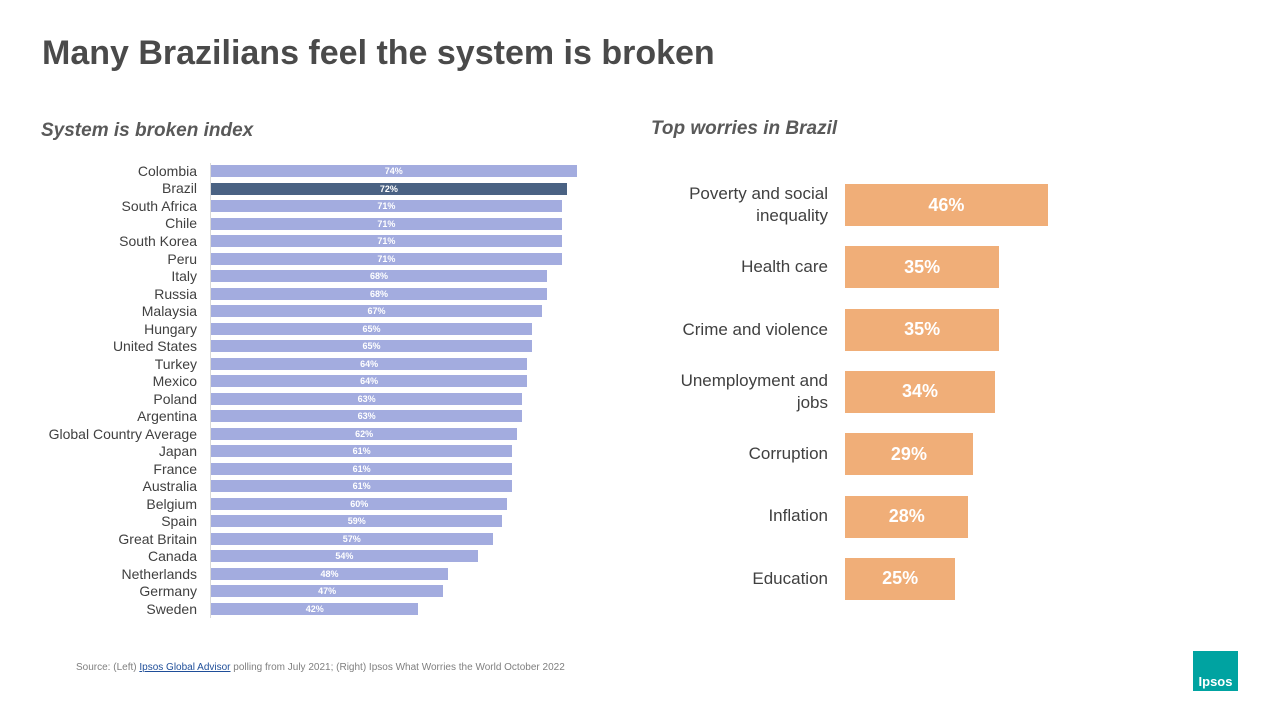 Image resolution: width=1280 pixels, height=720 pixels. I want to click on category-label: Italy, so click(184, 276).